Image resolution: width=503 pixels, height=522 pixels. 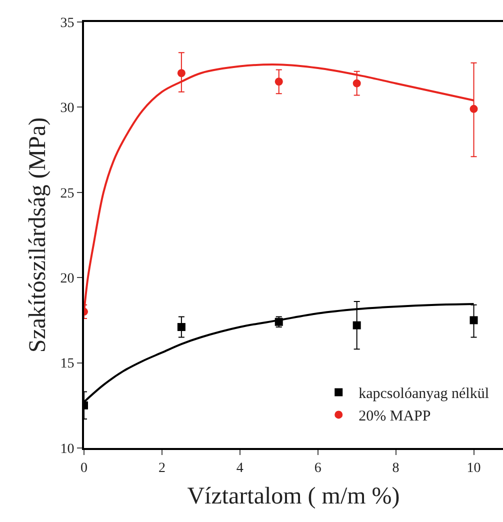 What do you see at coordinates (67, 194) in the screenshot?
I see `y-tick-label: 25` at bounding box center [67, 194].